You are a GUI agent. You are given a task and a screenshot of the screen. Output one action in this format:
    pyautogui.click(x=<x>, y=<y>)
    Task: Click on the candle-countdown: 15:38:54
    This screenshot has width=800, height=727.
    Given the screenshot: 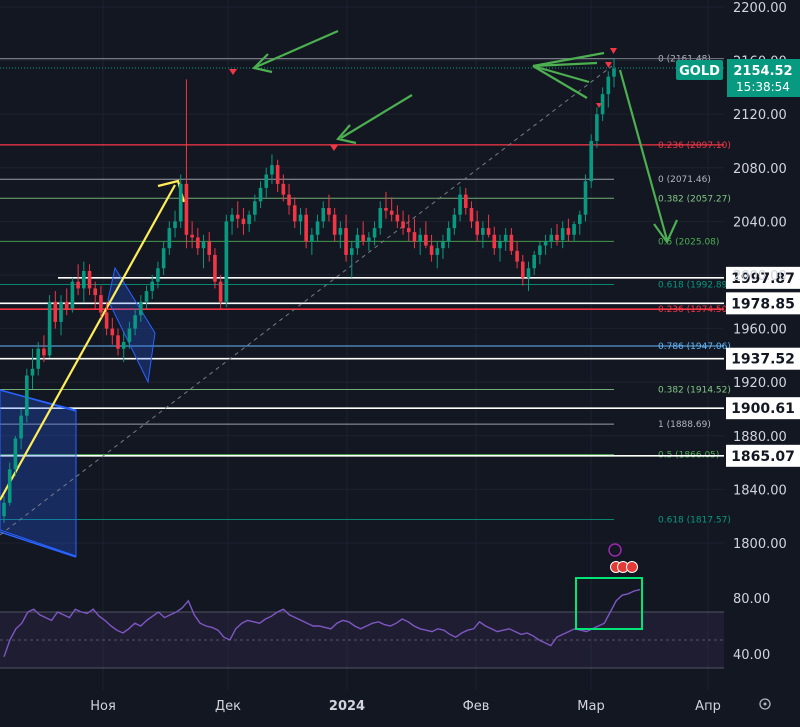 What is the action you would take?
    pyautogui.click(x=763, y=87)
    